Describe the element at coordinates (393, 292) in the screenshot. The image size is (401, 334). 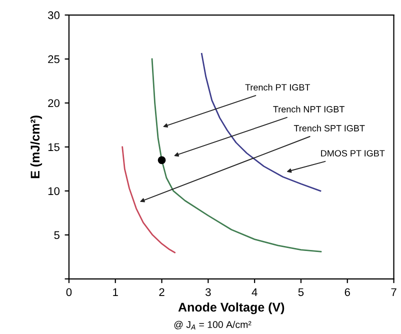
I see `x-tick-label: 7` at that location.